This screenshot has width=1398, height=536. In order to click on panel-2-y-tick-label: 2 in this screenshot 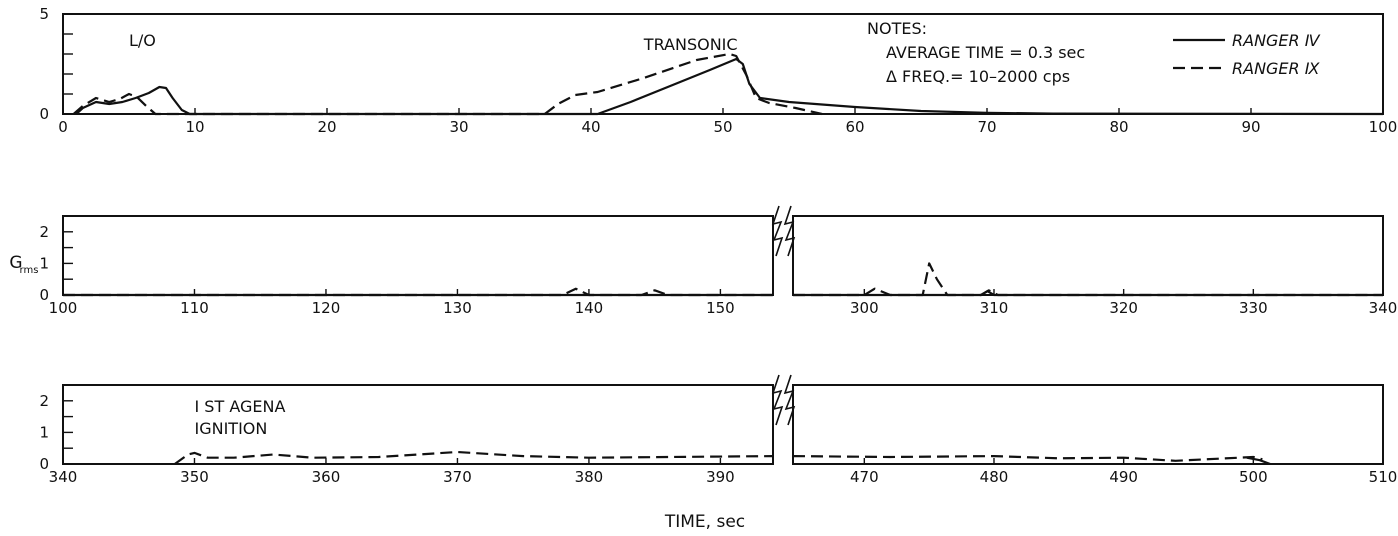, I will do `click(44, 232)`.